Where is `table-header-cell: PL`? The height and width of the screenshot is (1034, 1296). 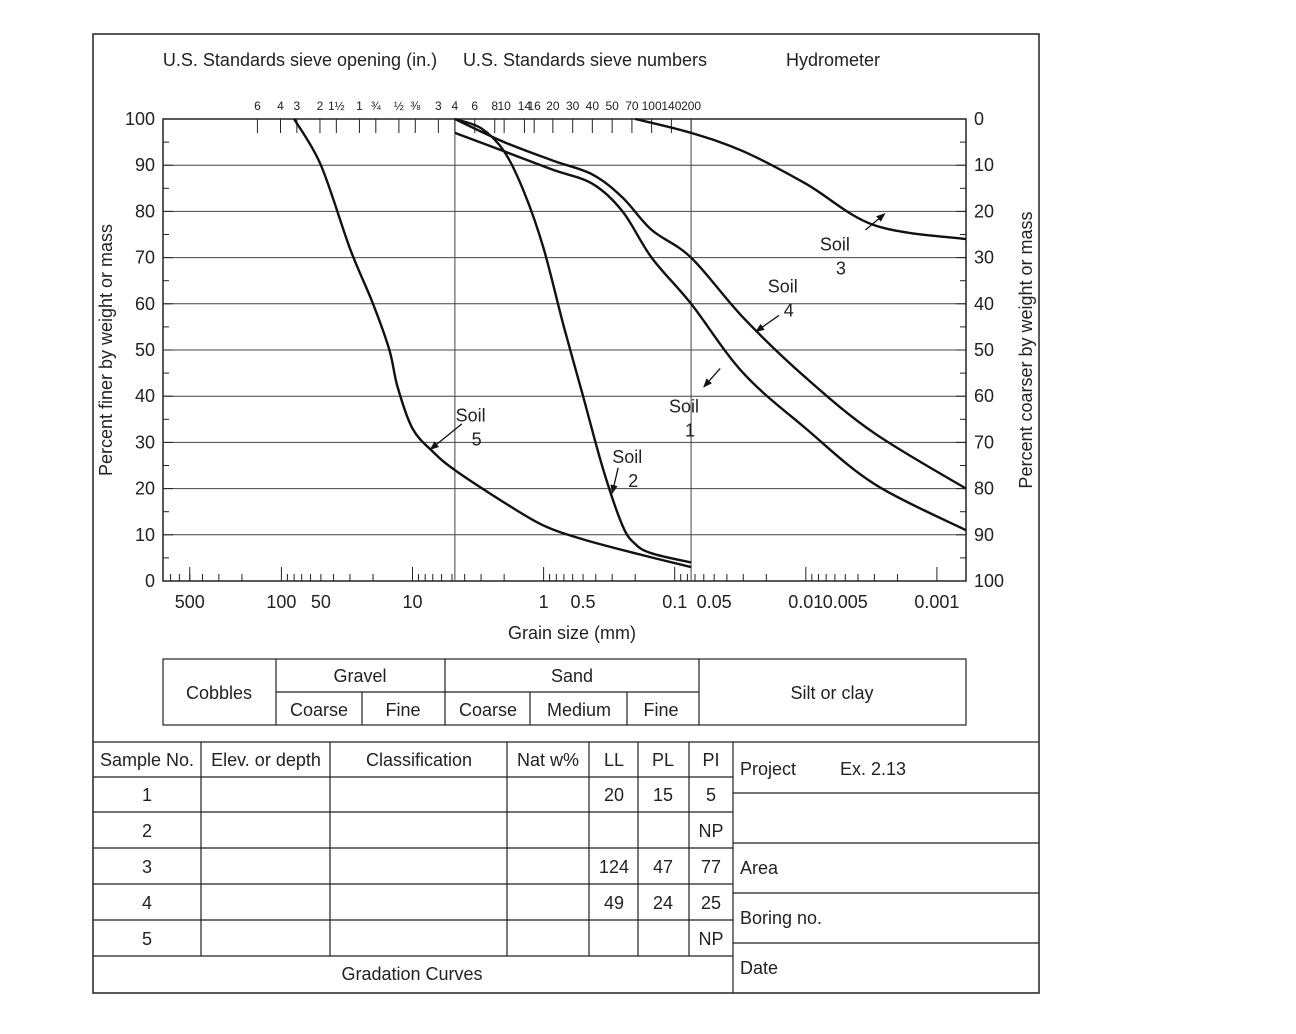
table-header-cell: PL is located at coordinates (663, 760).